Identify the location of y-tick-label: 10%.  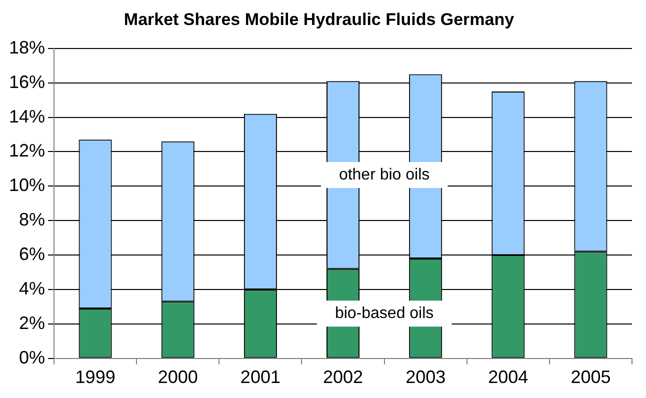
(27, 185).